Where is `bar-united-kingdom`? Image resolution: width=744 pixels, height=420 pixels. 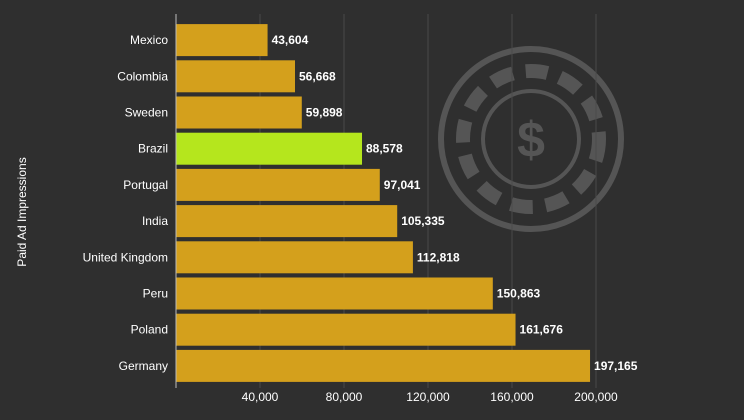 bar-united-kingdom is located at coordinates (294, 257).